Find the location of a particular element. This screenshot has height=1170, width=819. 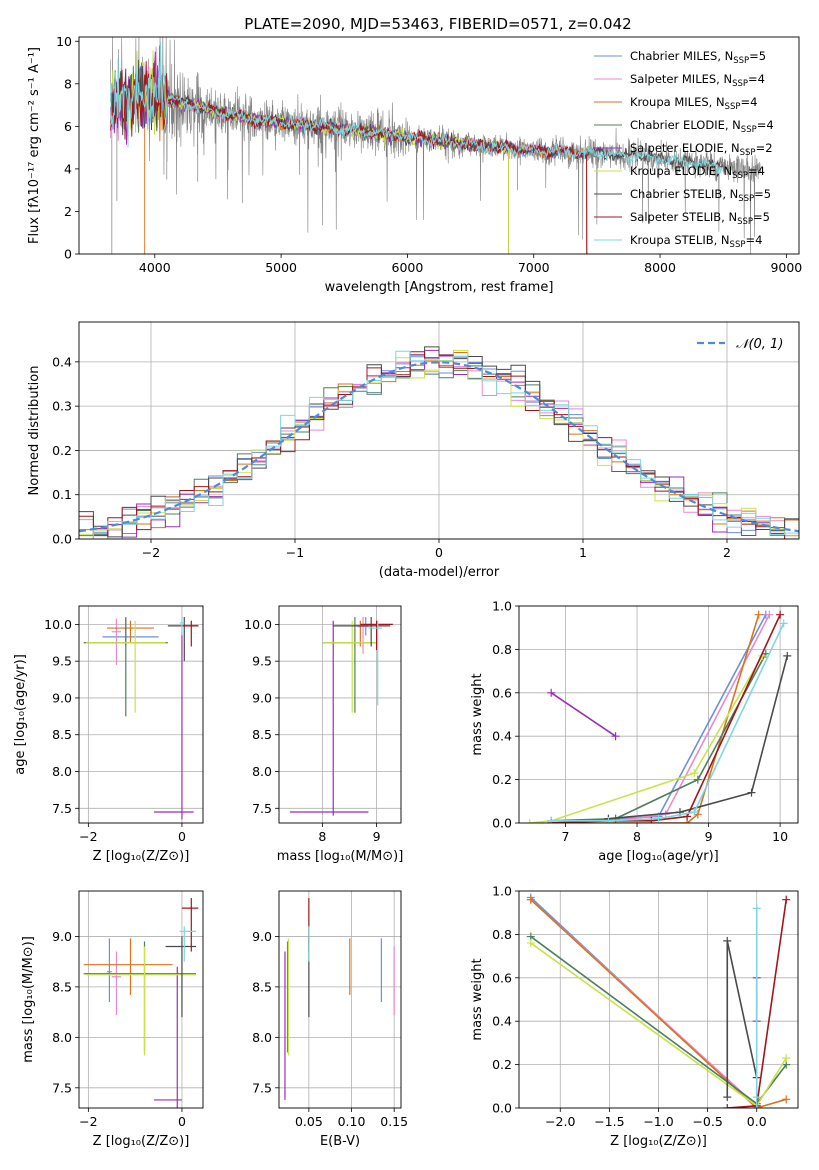

x-tick-label: 9000 is located at coordinates (786, 267).